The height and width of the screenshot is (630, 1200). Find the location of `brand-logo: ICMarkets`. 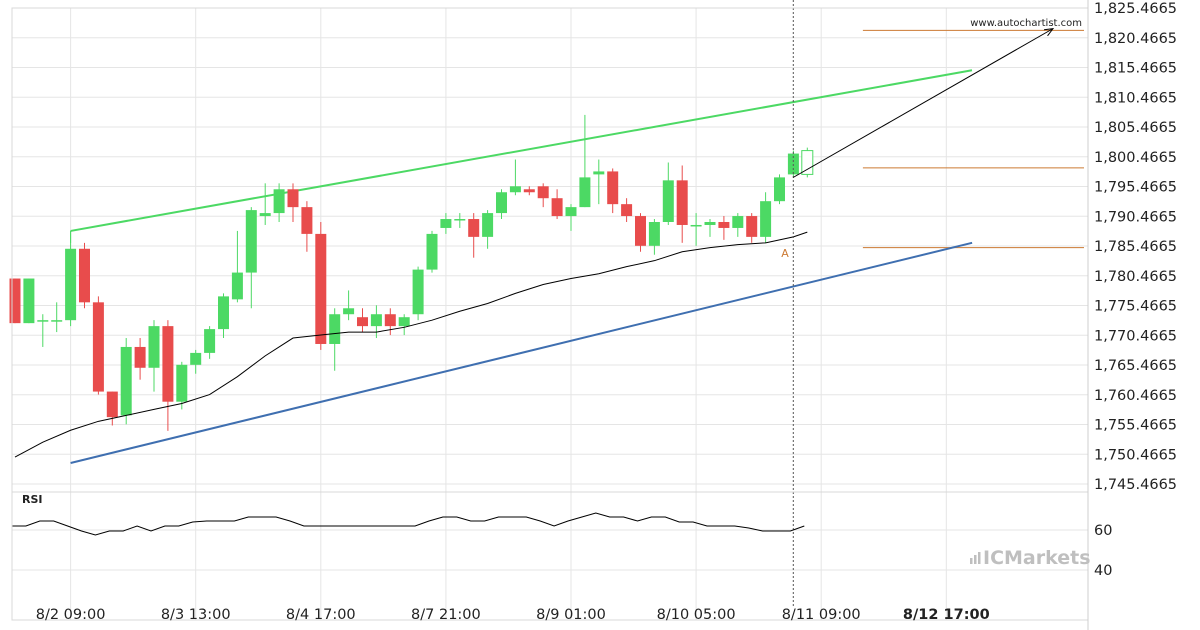

brand-logo: ICMarkets is located at coordinates (1030, 558).